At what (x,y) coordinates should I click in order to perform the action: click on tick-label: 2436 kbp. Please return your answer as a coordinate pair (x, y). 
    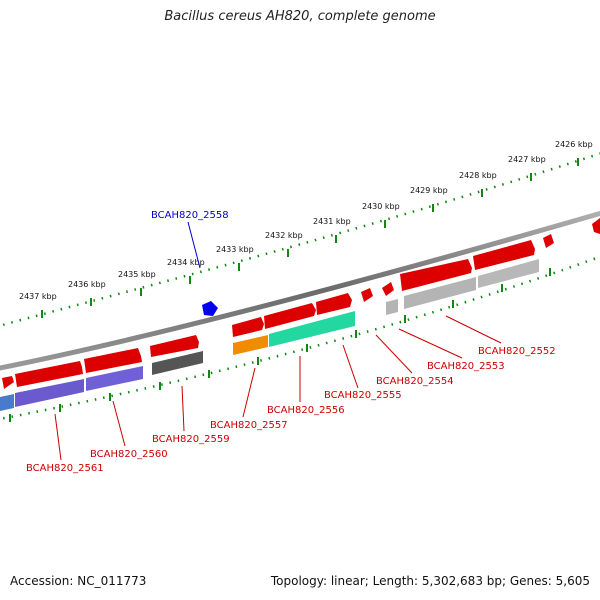
    Looking at the image, I should click on (87, 284).